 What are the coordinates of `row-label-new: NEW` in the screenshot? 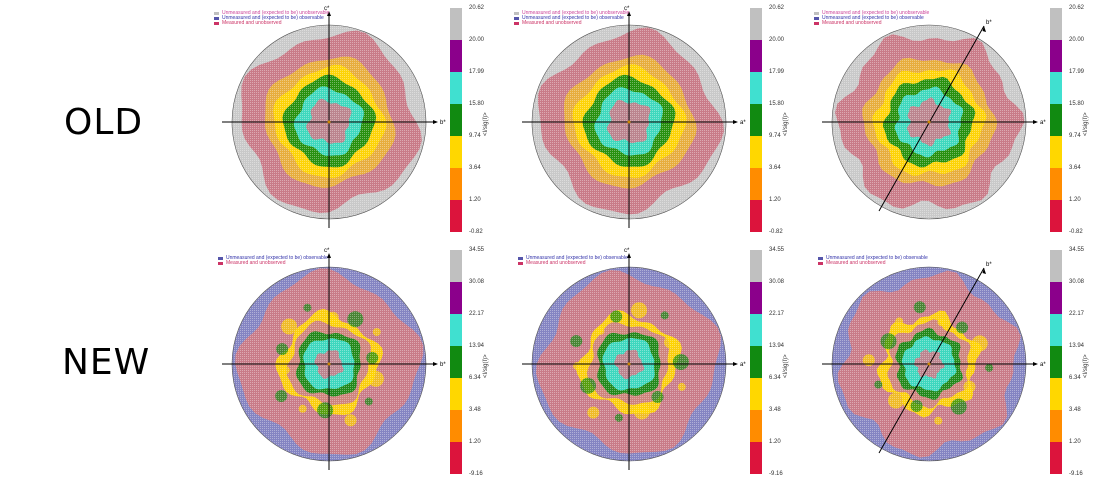 It's located at (106, 362).